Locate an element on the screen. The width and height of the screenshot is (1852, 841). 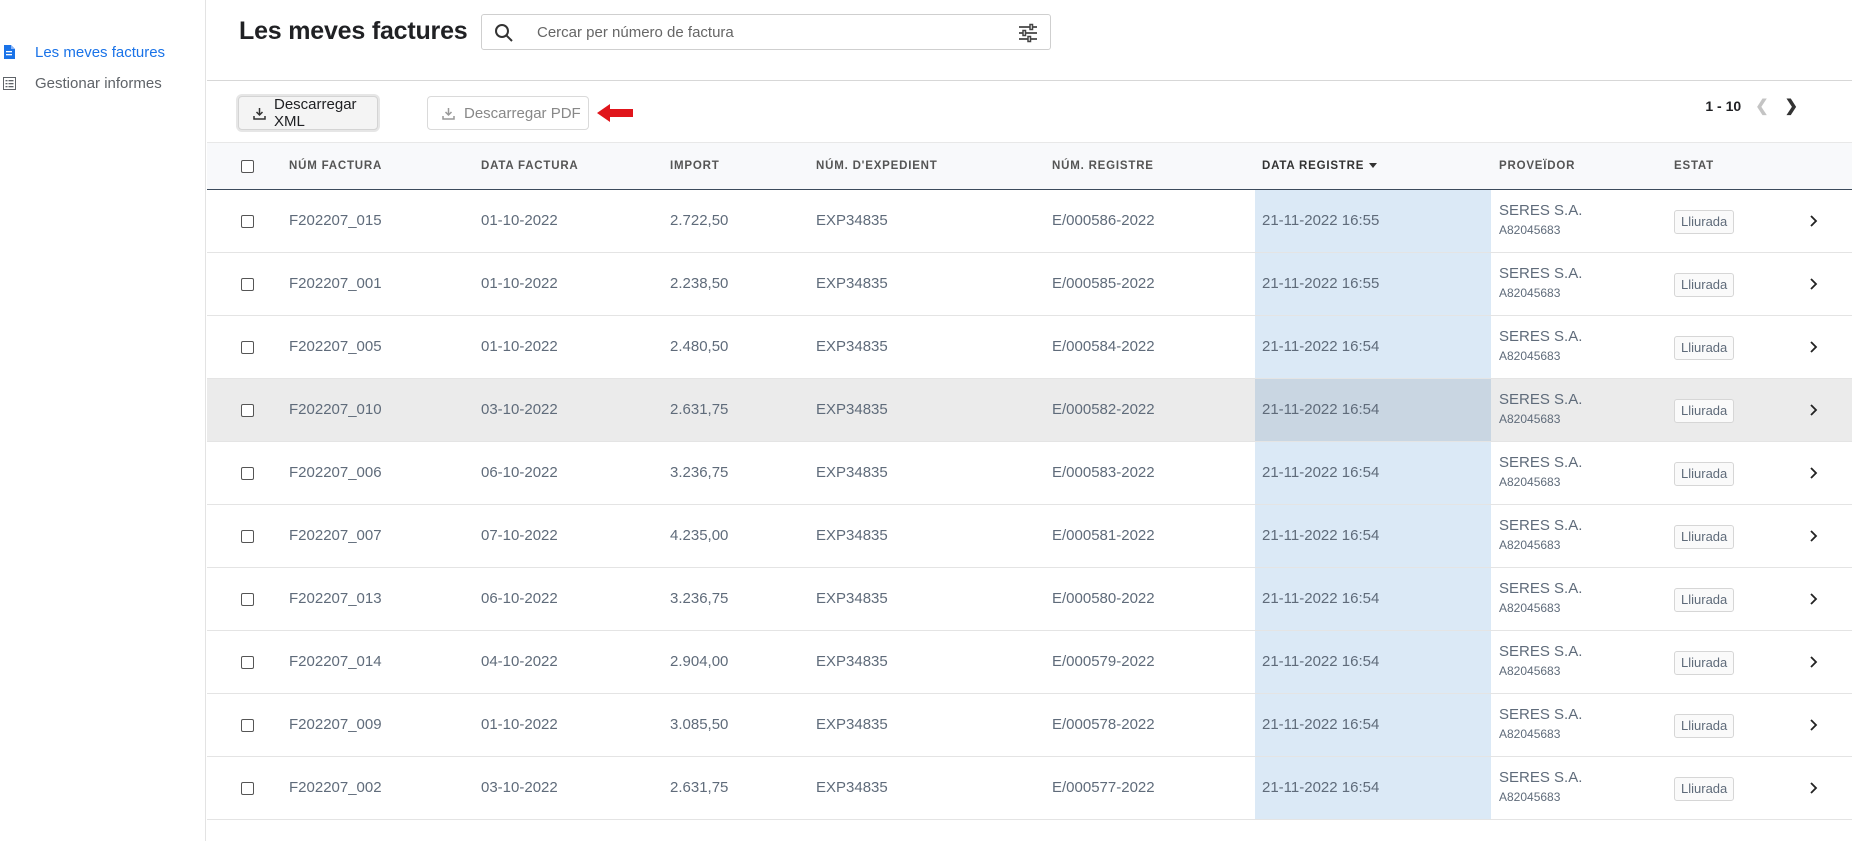
download-pdf-button: Descarregar PDF is located at coordinates (508, 113).